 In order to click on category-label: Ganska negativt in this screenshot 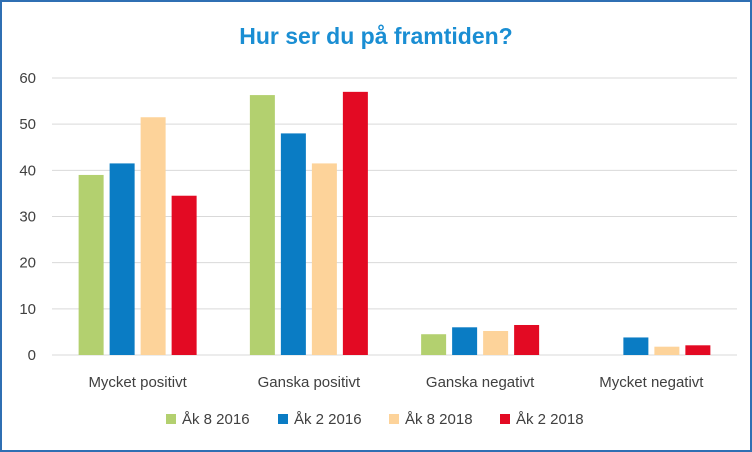, I will do `click(480, 382)`.